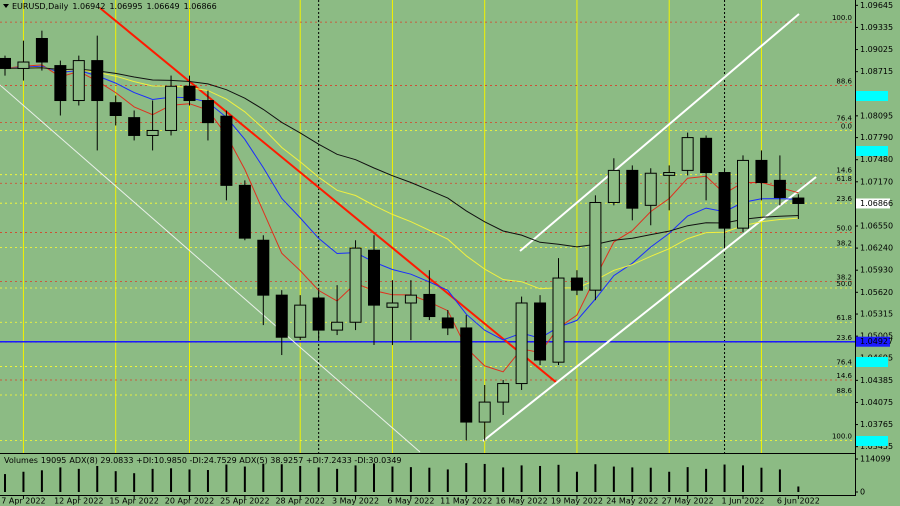 The height and width of the screenshot is (506, 900). I want to click on chart-header: EURUSD,Daily 1.06942 1.06995 1.06649 1.06866, so click(114, 6).